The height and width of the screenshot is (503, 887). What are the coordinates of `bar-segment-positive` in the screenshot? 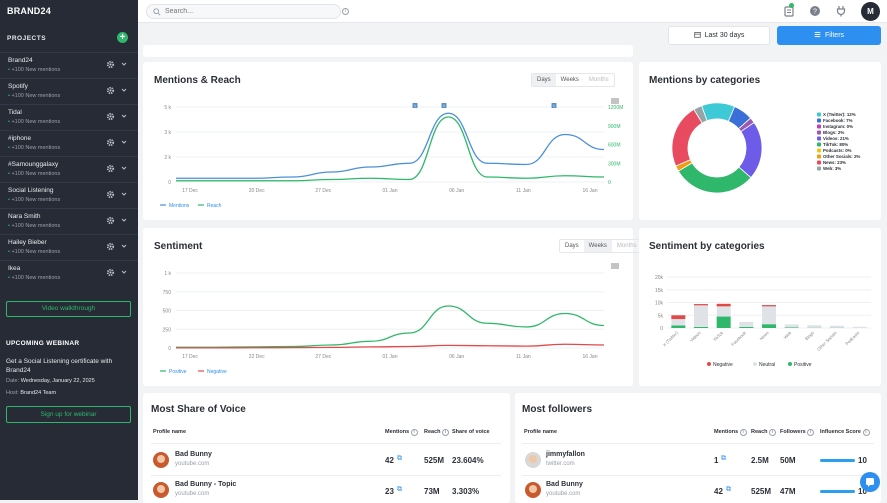 It's located at (746, 327).